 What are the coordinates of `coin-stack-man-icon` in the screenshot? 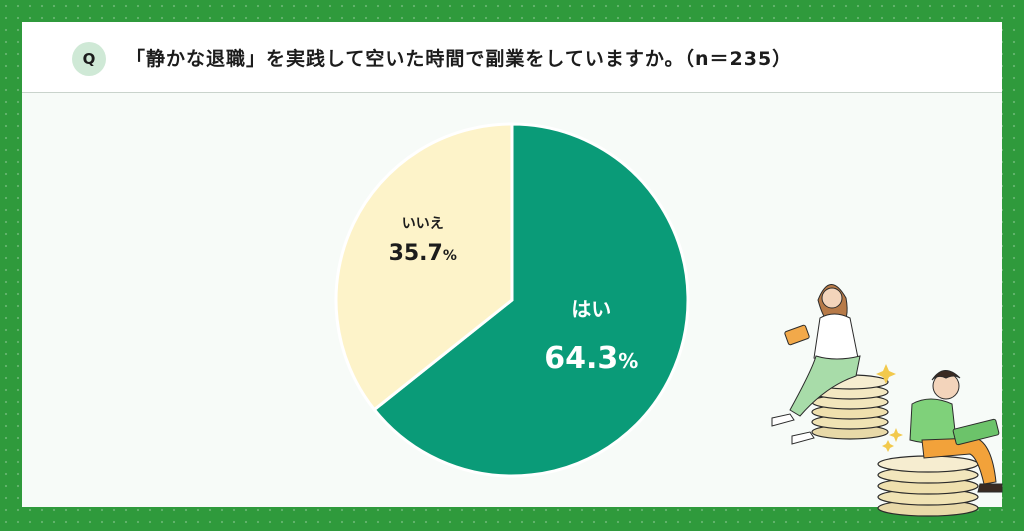 It's located at (928, 486).